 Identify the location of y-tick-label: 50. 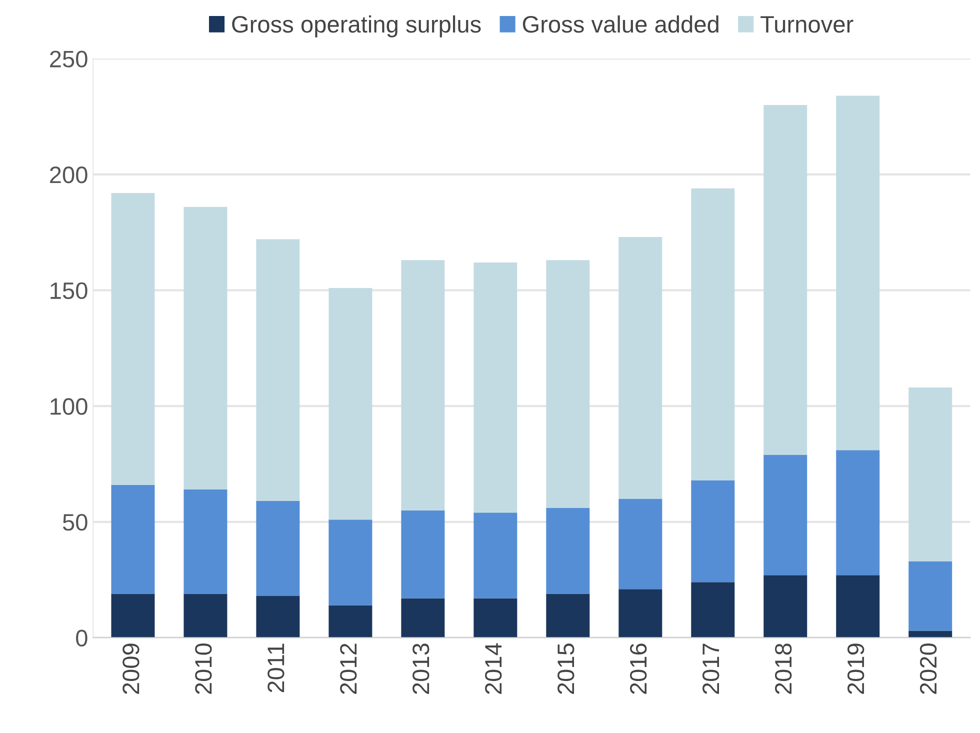
(75, 522).